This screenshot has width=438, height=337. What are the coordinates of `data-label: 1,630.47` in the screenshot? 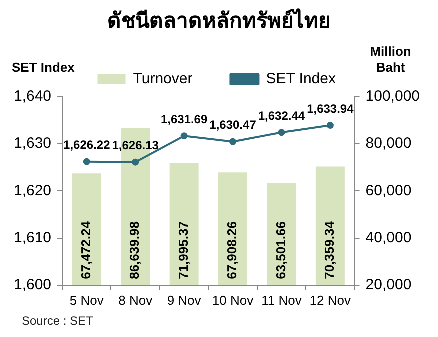 It's located at (233, 125).